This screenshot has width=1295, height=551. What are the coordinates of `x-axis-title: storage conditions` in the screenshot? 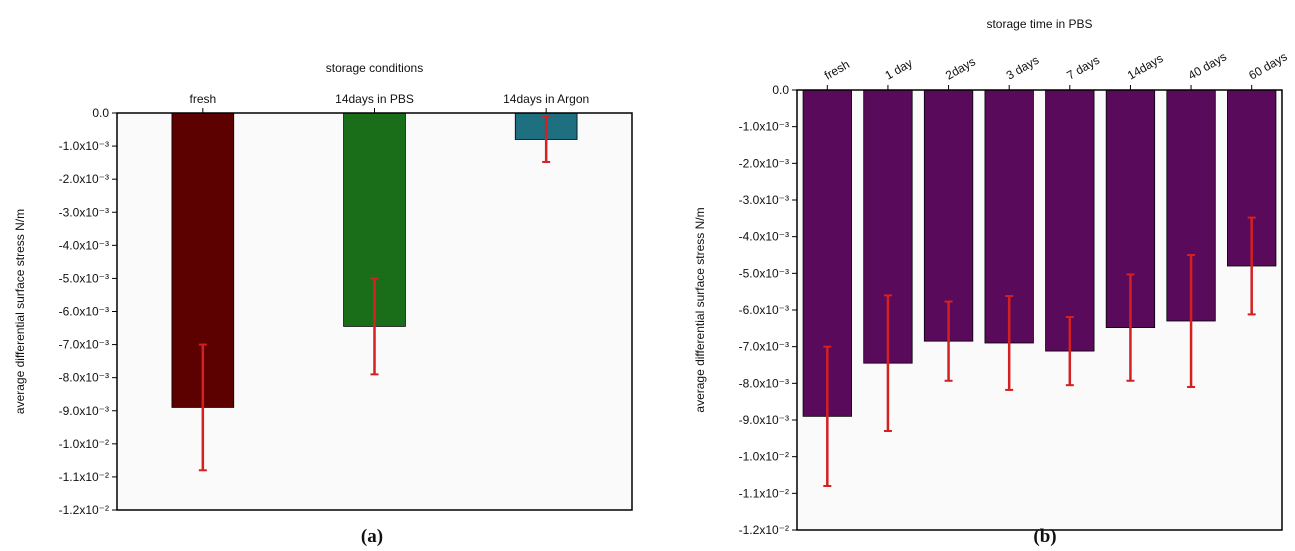 It's located at (374, 68).